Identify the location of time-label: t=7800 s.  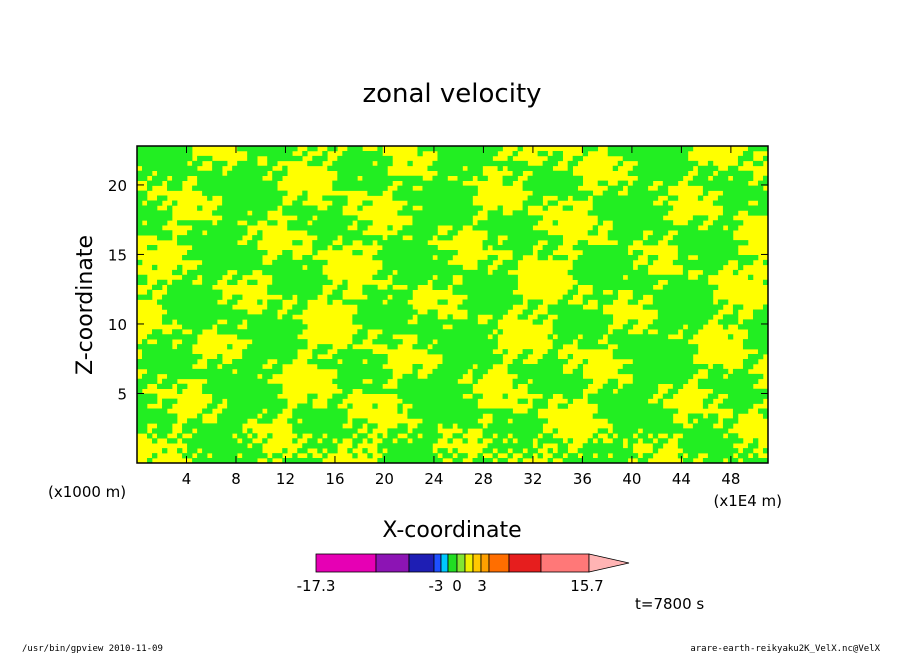
(669, 604).